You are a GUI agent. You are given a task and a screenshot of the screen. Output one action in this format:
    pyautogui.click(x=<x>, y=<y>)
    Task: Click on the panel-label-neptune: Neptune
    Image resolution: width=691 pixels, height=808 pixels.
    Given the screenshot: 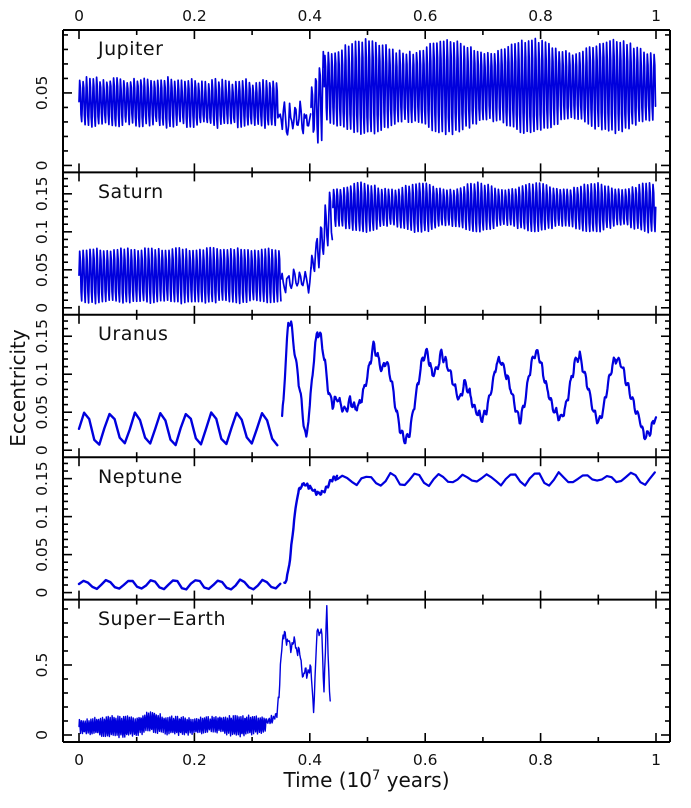 What is the action you would take?
    pyautogui.click(x=140, y=477)
    